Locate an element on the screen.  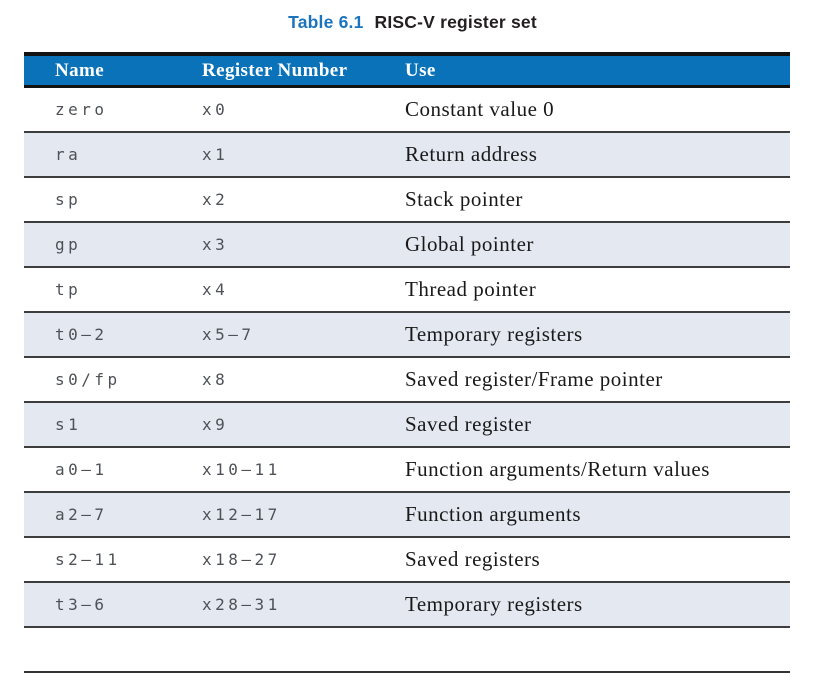
table-row: sp x2 Stack pointer is located at coordinates (407, 200).